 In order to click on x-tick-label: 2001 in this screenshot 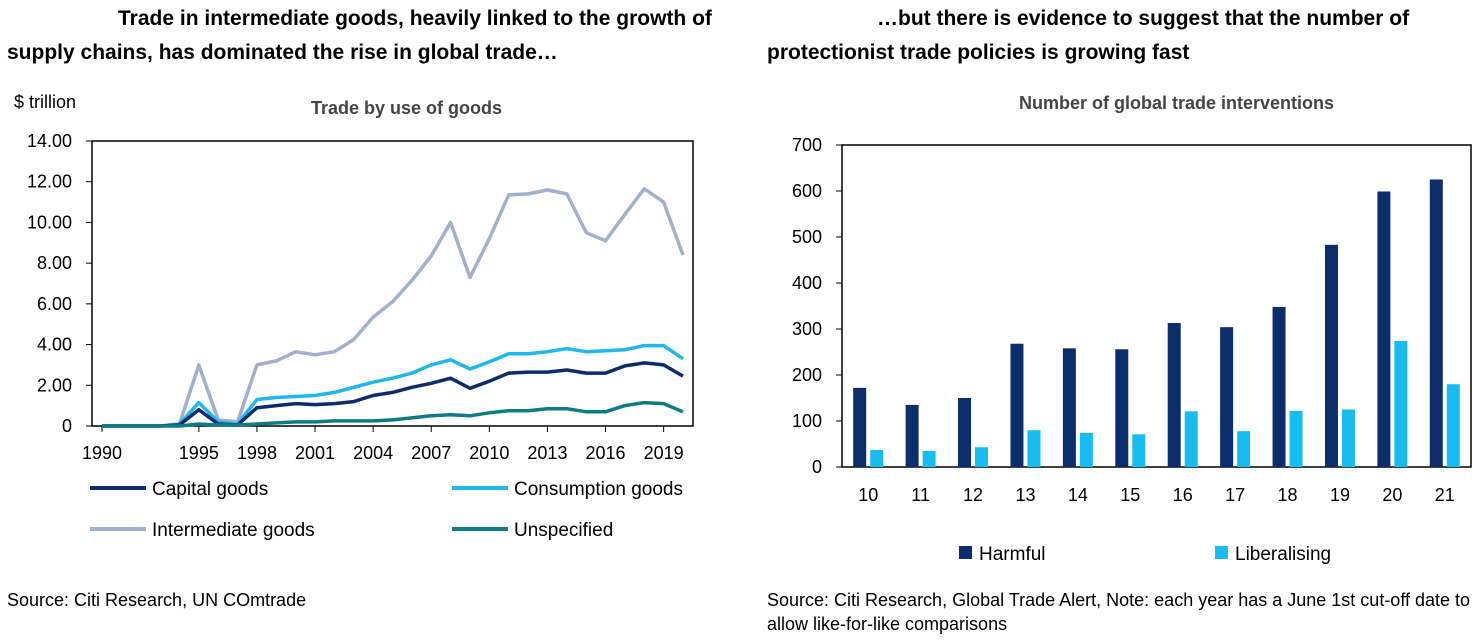, I will do `click(315, 453)`.